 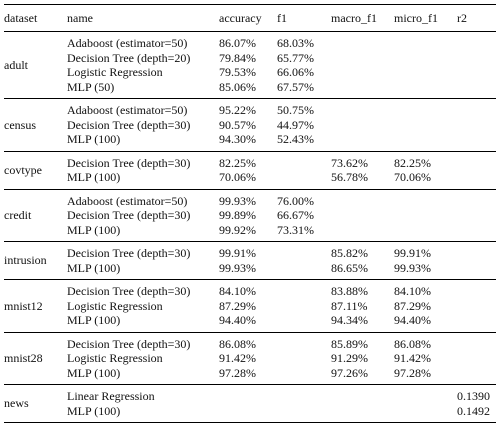 What do you see at coordinates (237, 253) in the screenshot?
I see `metric-cell: 99.91%` at bounding box center [237, 253].